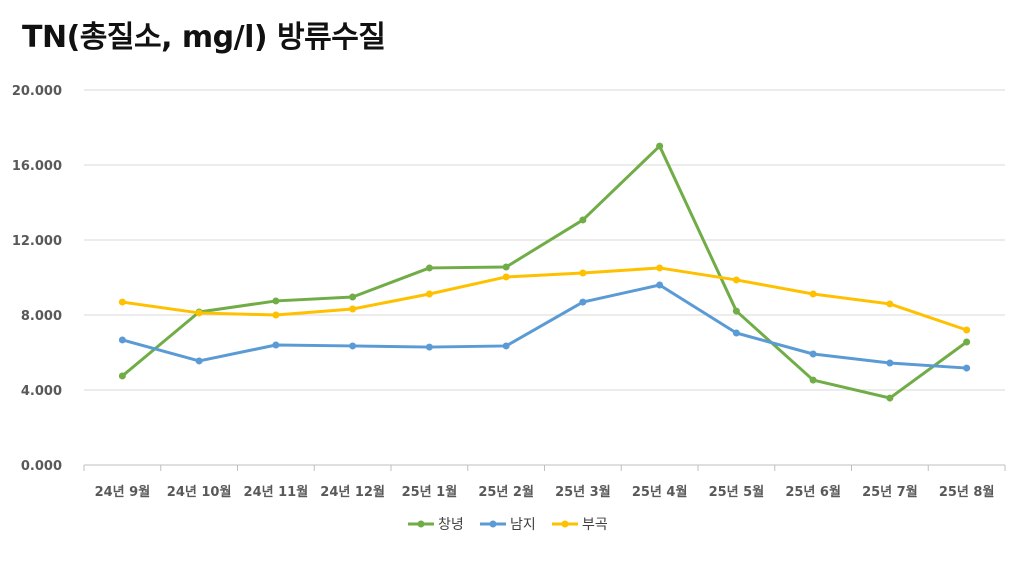 This screenshot has width=1017, height=565. What do you see at coordinates (41, 466) in the screenshot?
I see `y-tick-label: 0.000` at bounding box center [41, 466].